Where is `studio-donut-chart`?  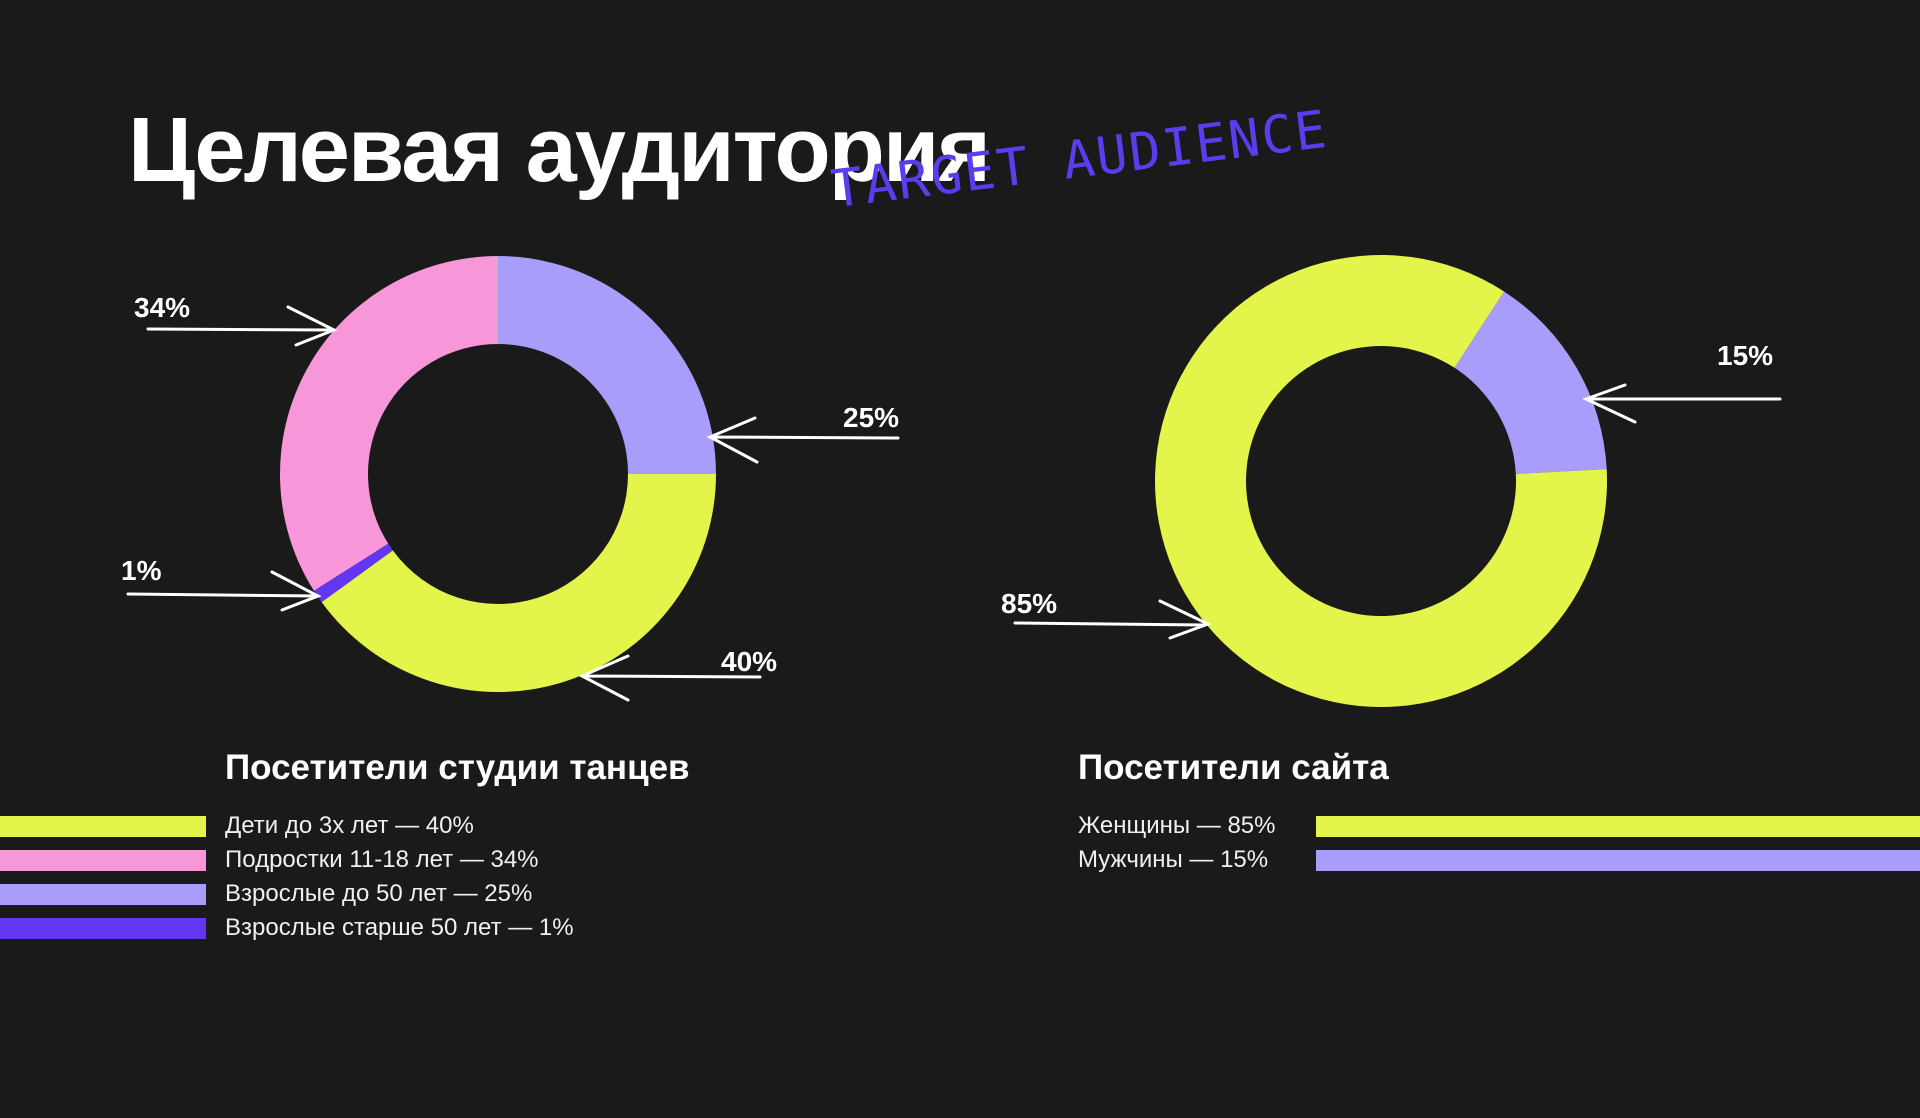
studio-donut-chart is located at coordinates (498, 474).